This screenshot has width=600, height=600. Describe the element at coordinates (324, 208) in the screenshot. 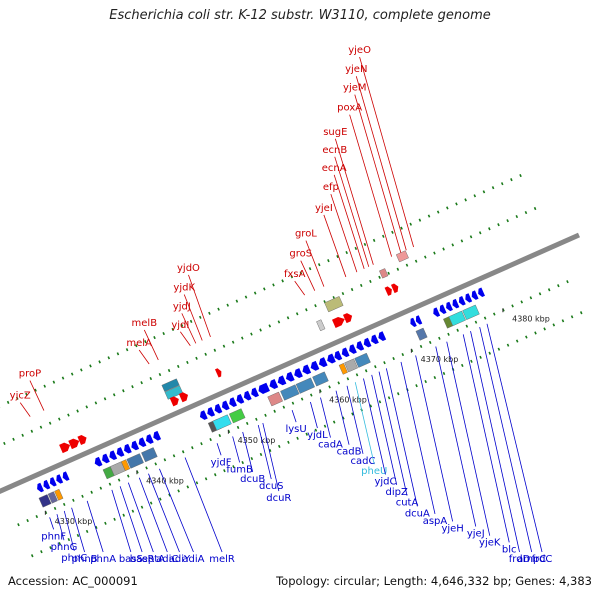

I see `gene-label-yjeI: yjeI` at that location.